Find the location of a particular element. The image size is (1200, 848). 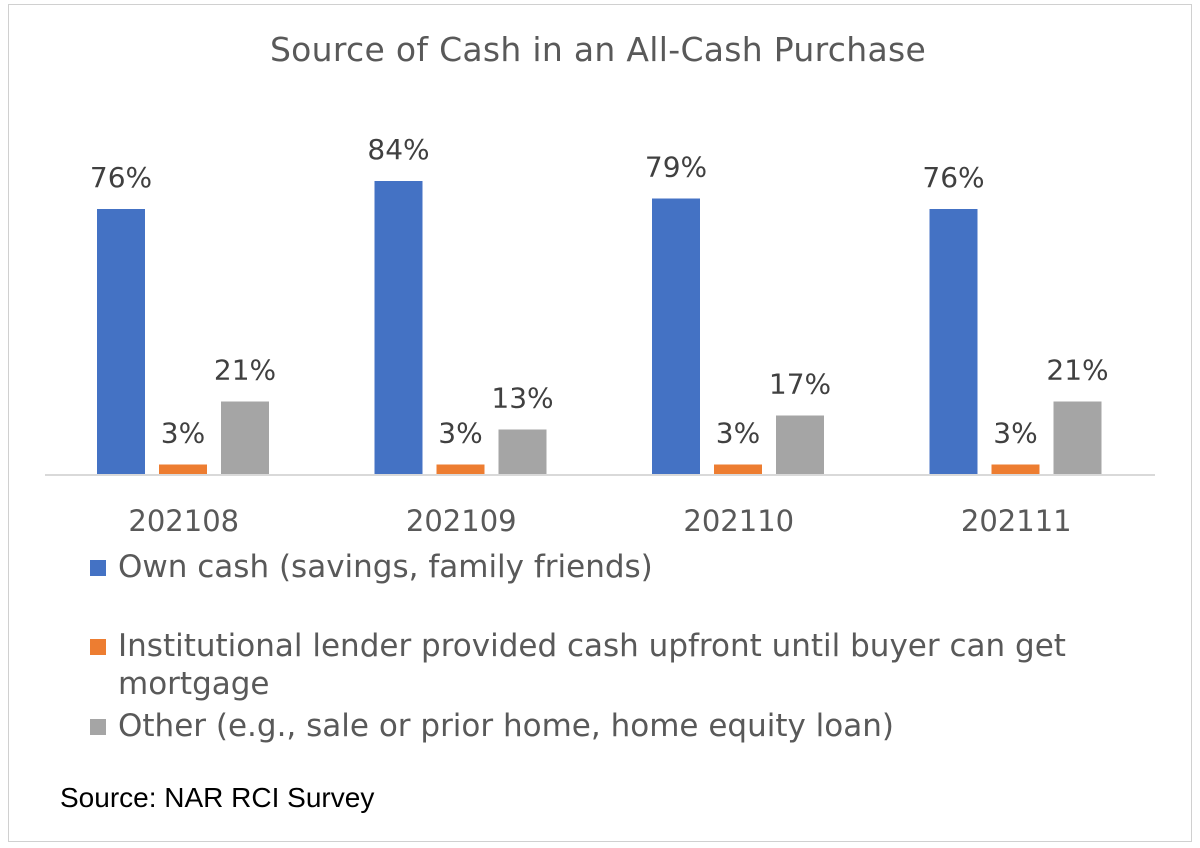

legend-item-own-cash: Own cash (savings, family friends) is located at coordinates (630, 567).